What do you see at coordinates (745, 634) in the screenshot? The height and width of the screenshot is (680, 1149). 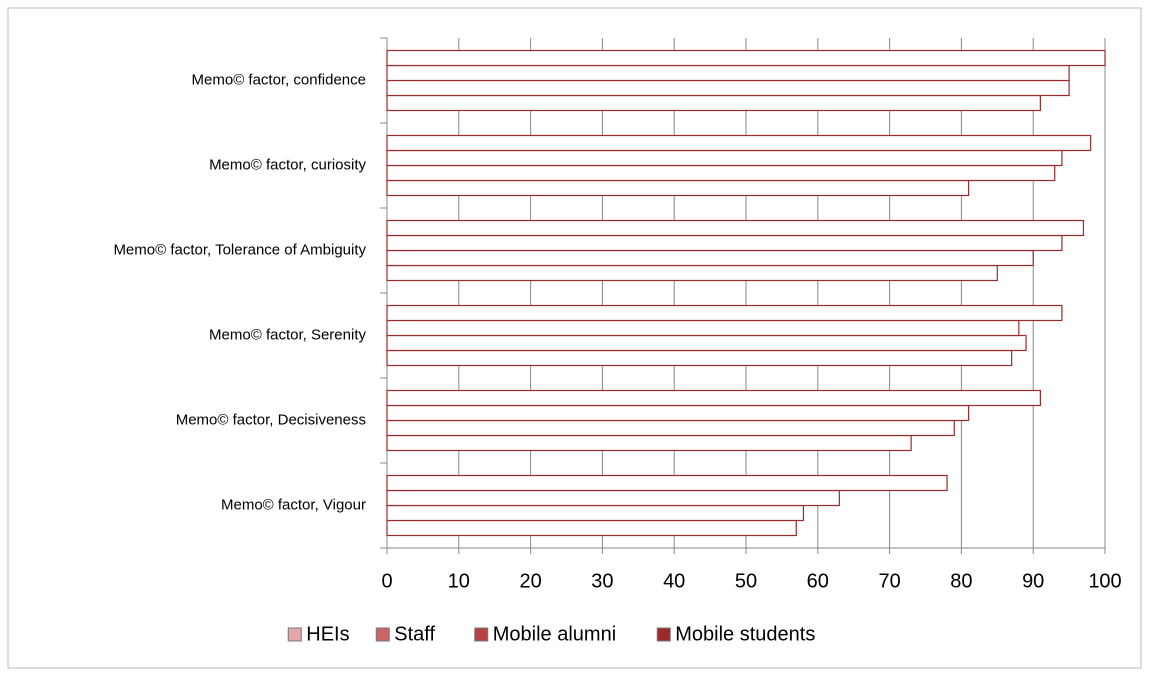 I see `legend-label: Mobile students` at bounding box center [745, 634].